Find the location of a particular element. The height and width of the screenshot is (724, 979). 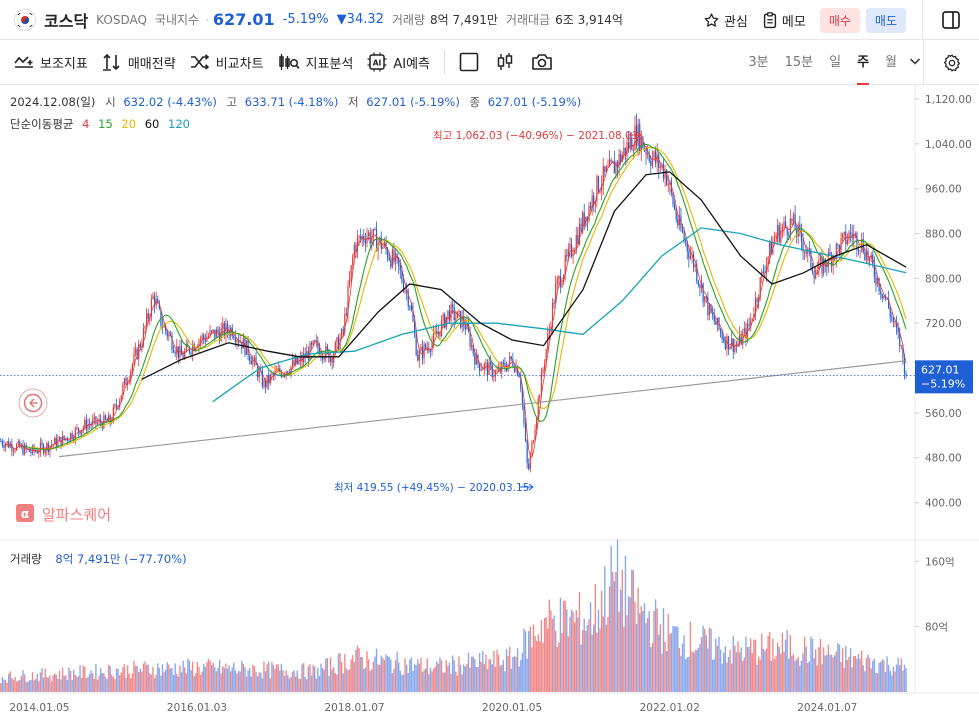

period-3min: 3분 is located at coordinates (758, 62).